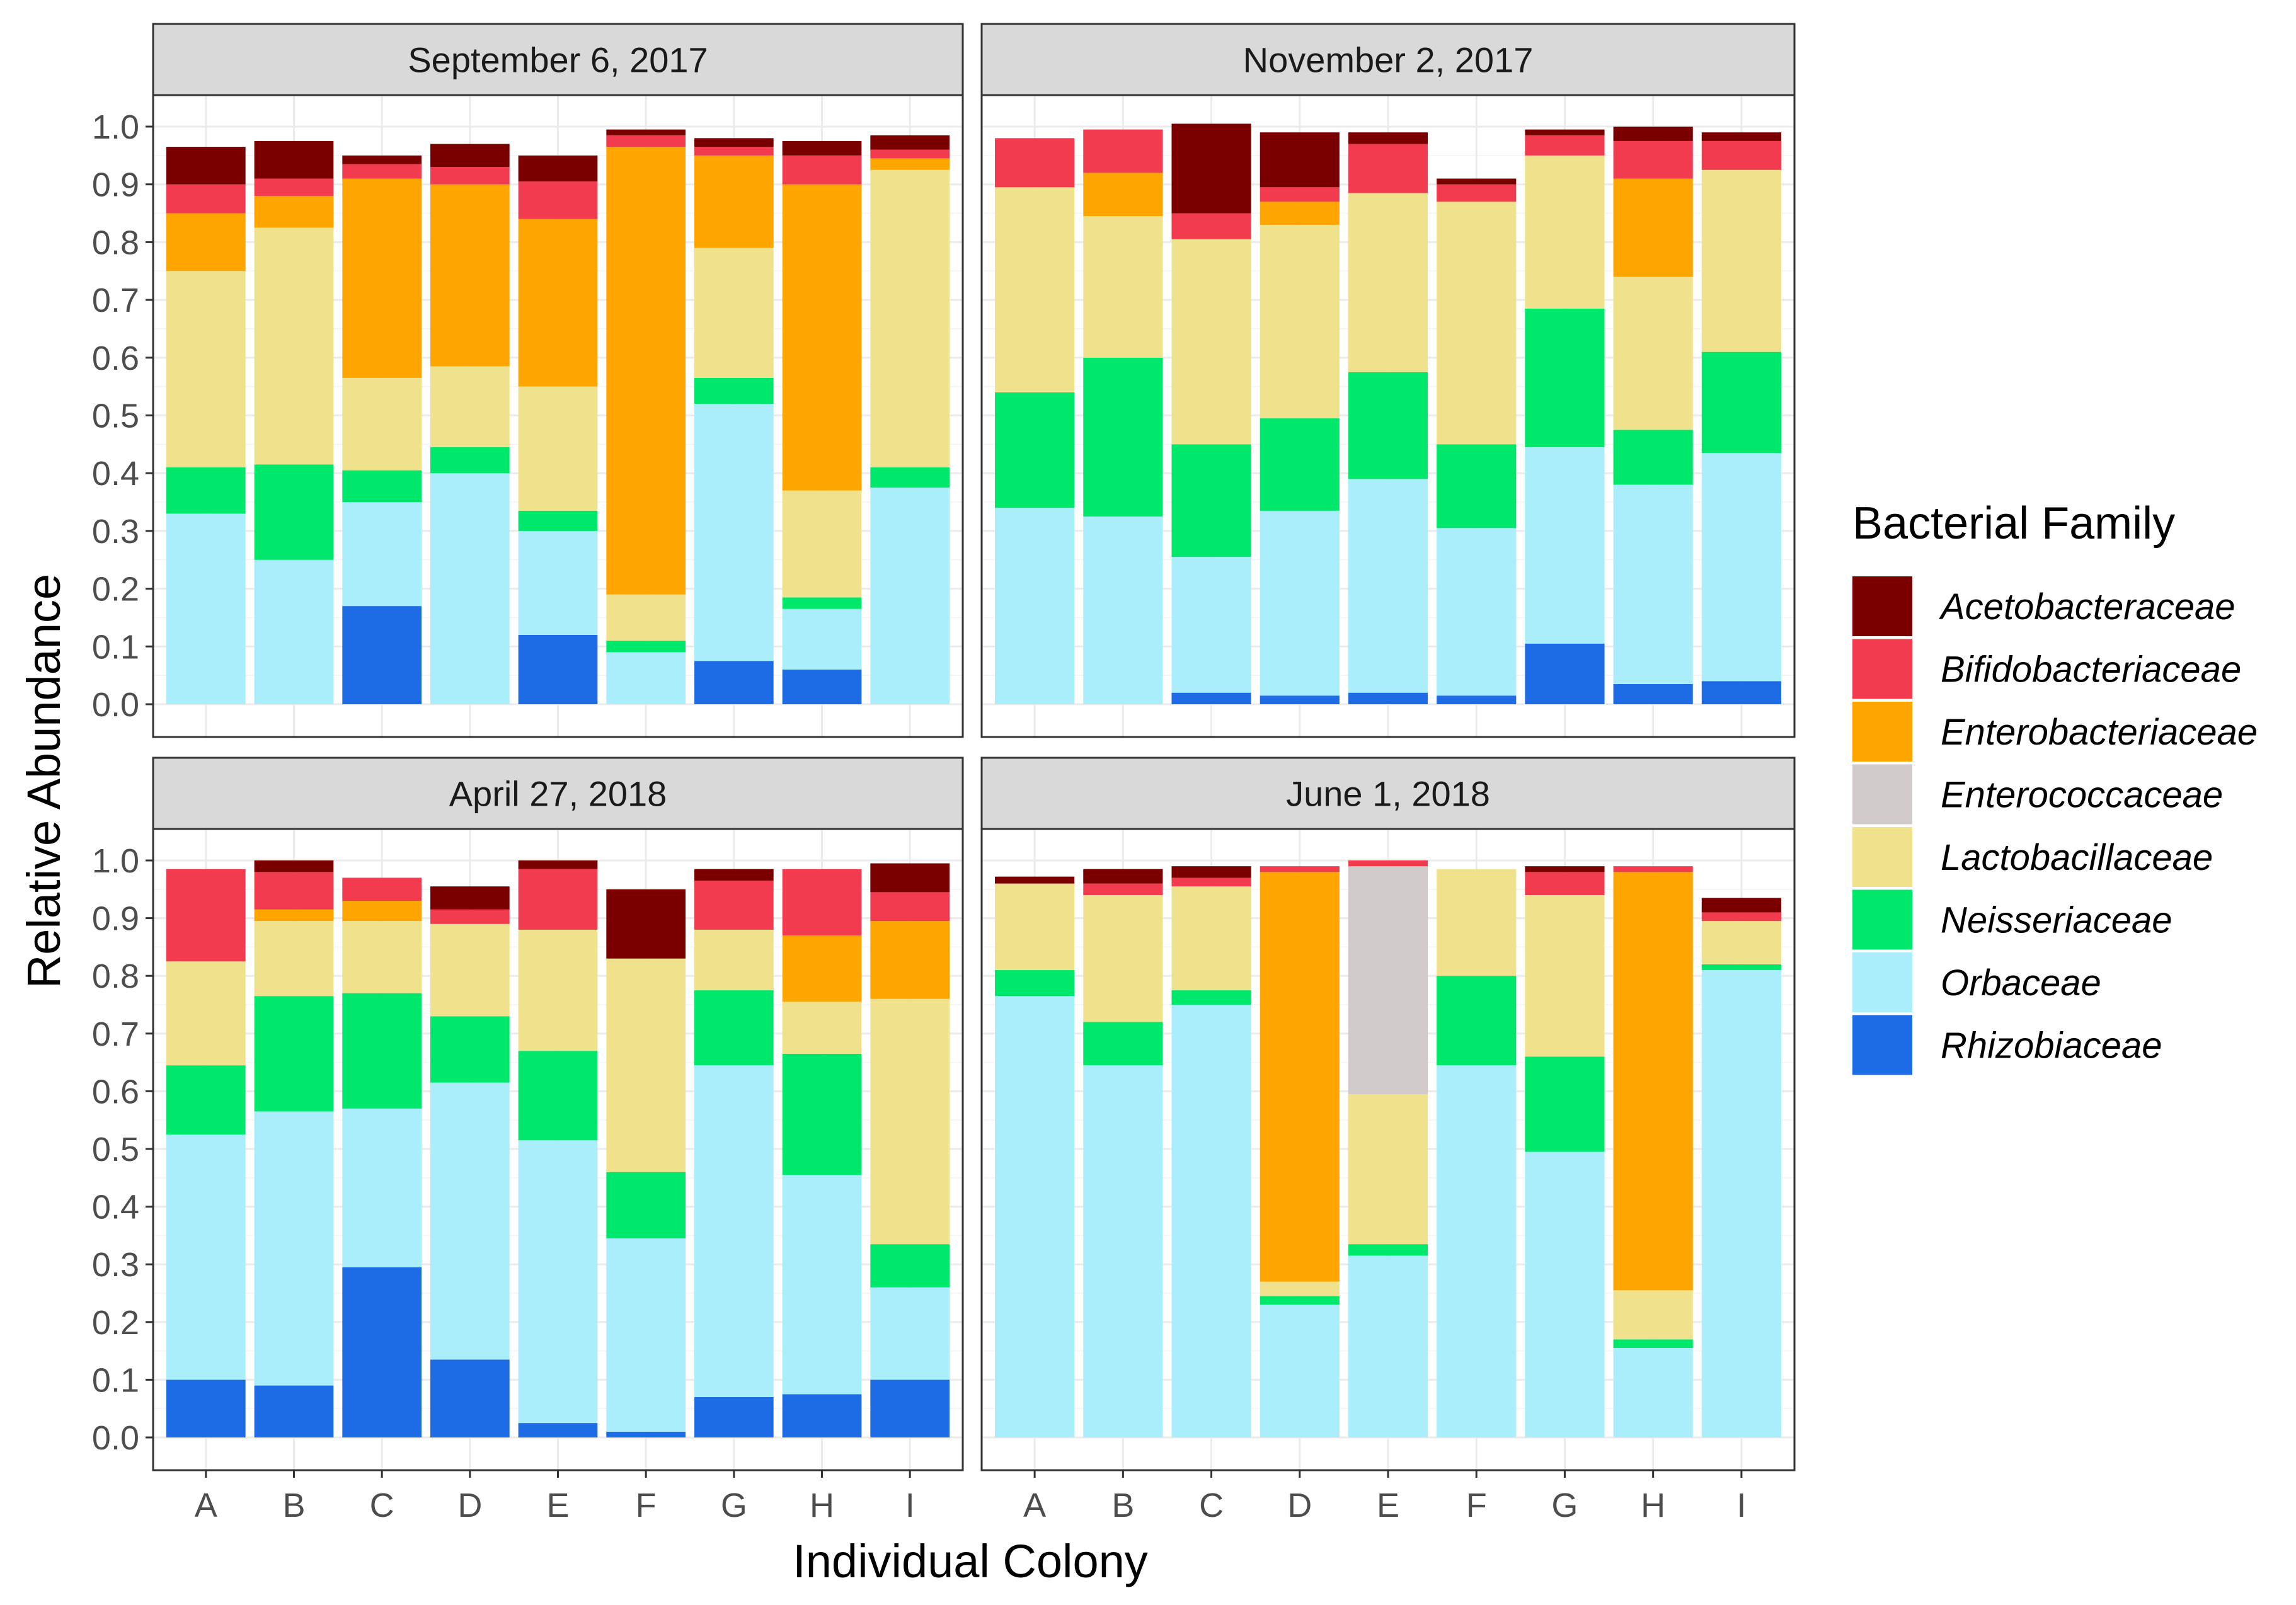  What do you see at coordinates (558, 169) in the screenshot?
I see `bar-segment-acetobacteraceae-e` at bounding box center [558, 169].